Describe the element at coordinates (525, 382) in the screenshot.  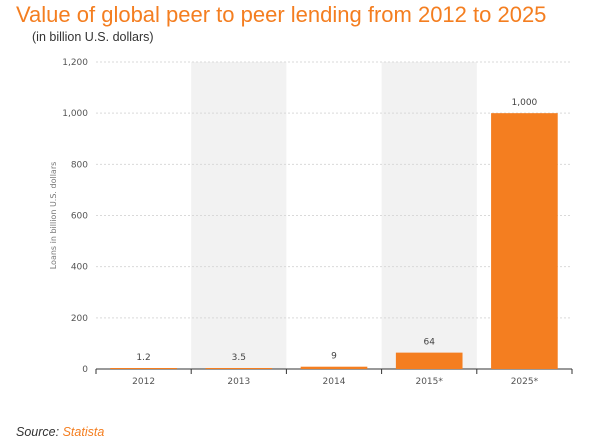
I see `x-tick-label: 2025*` at that location.